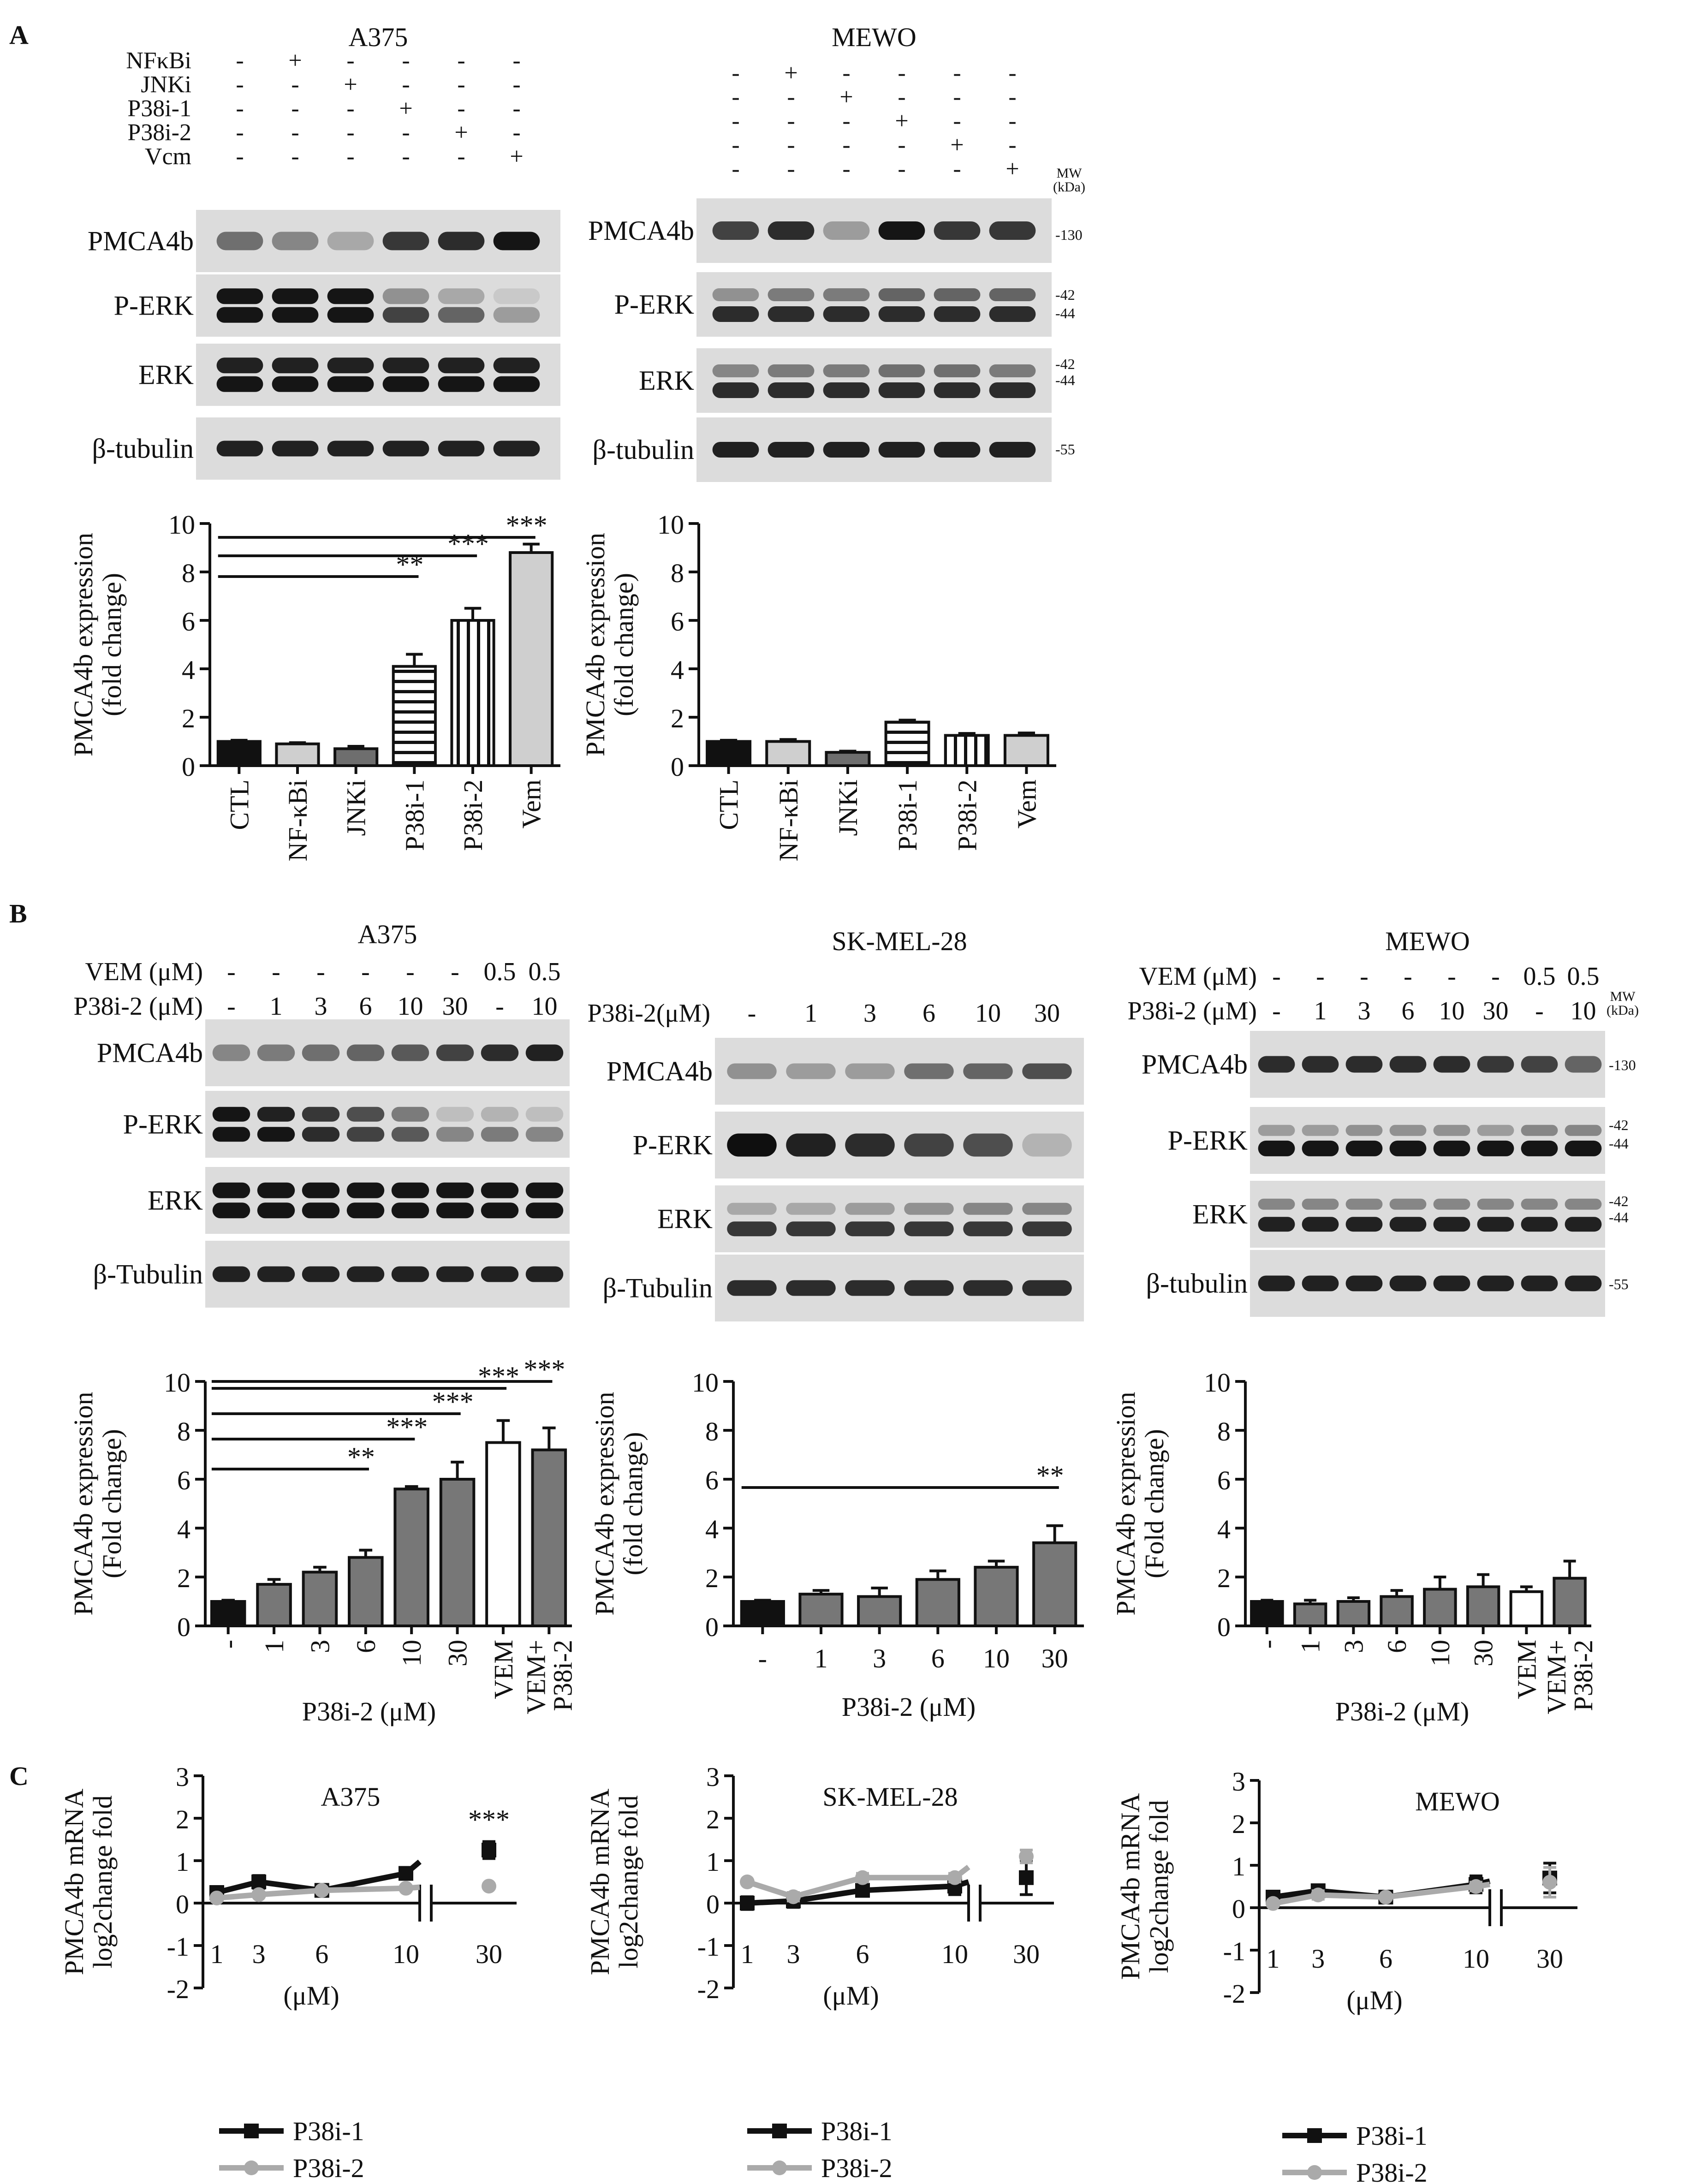 The image size is (1684, 2184). Describe the element at coordinates (503, 1669) in the screenshot. I see `x-tick-label: VEM` at that location.